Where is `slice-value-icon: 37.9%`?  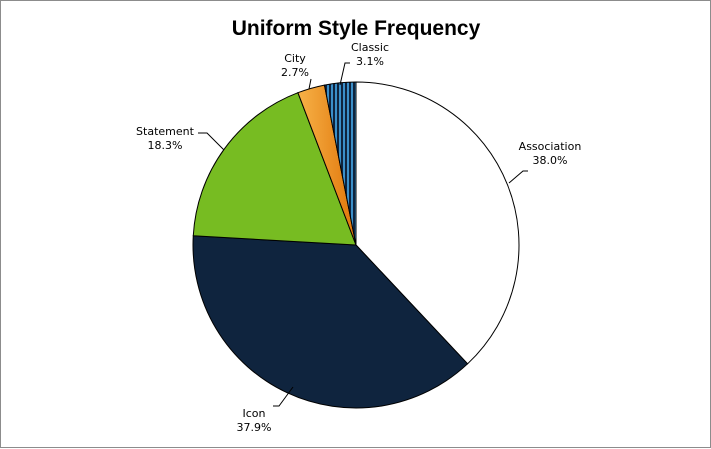
slice-value-icon: 37.9% is located at coordinates (254, 427).